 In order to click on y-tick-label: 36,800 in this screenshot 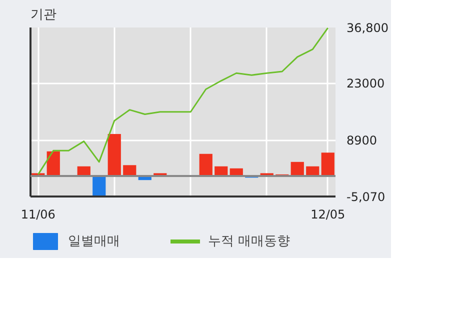, I will do `click(367, 28)`.